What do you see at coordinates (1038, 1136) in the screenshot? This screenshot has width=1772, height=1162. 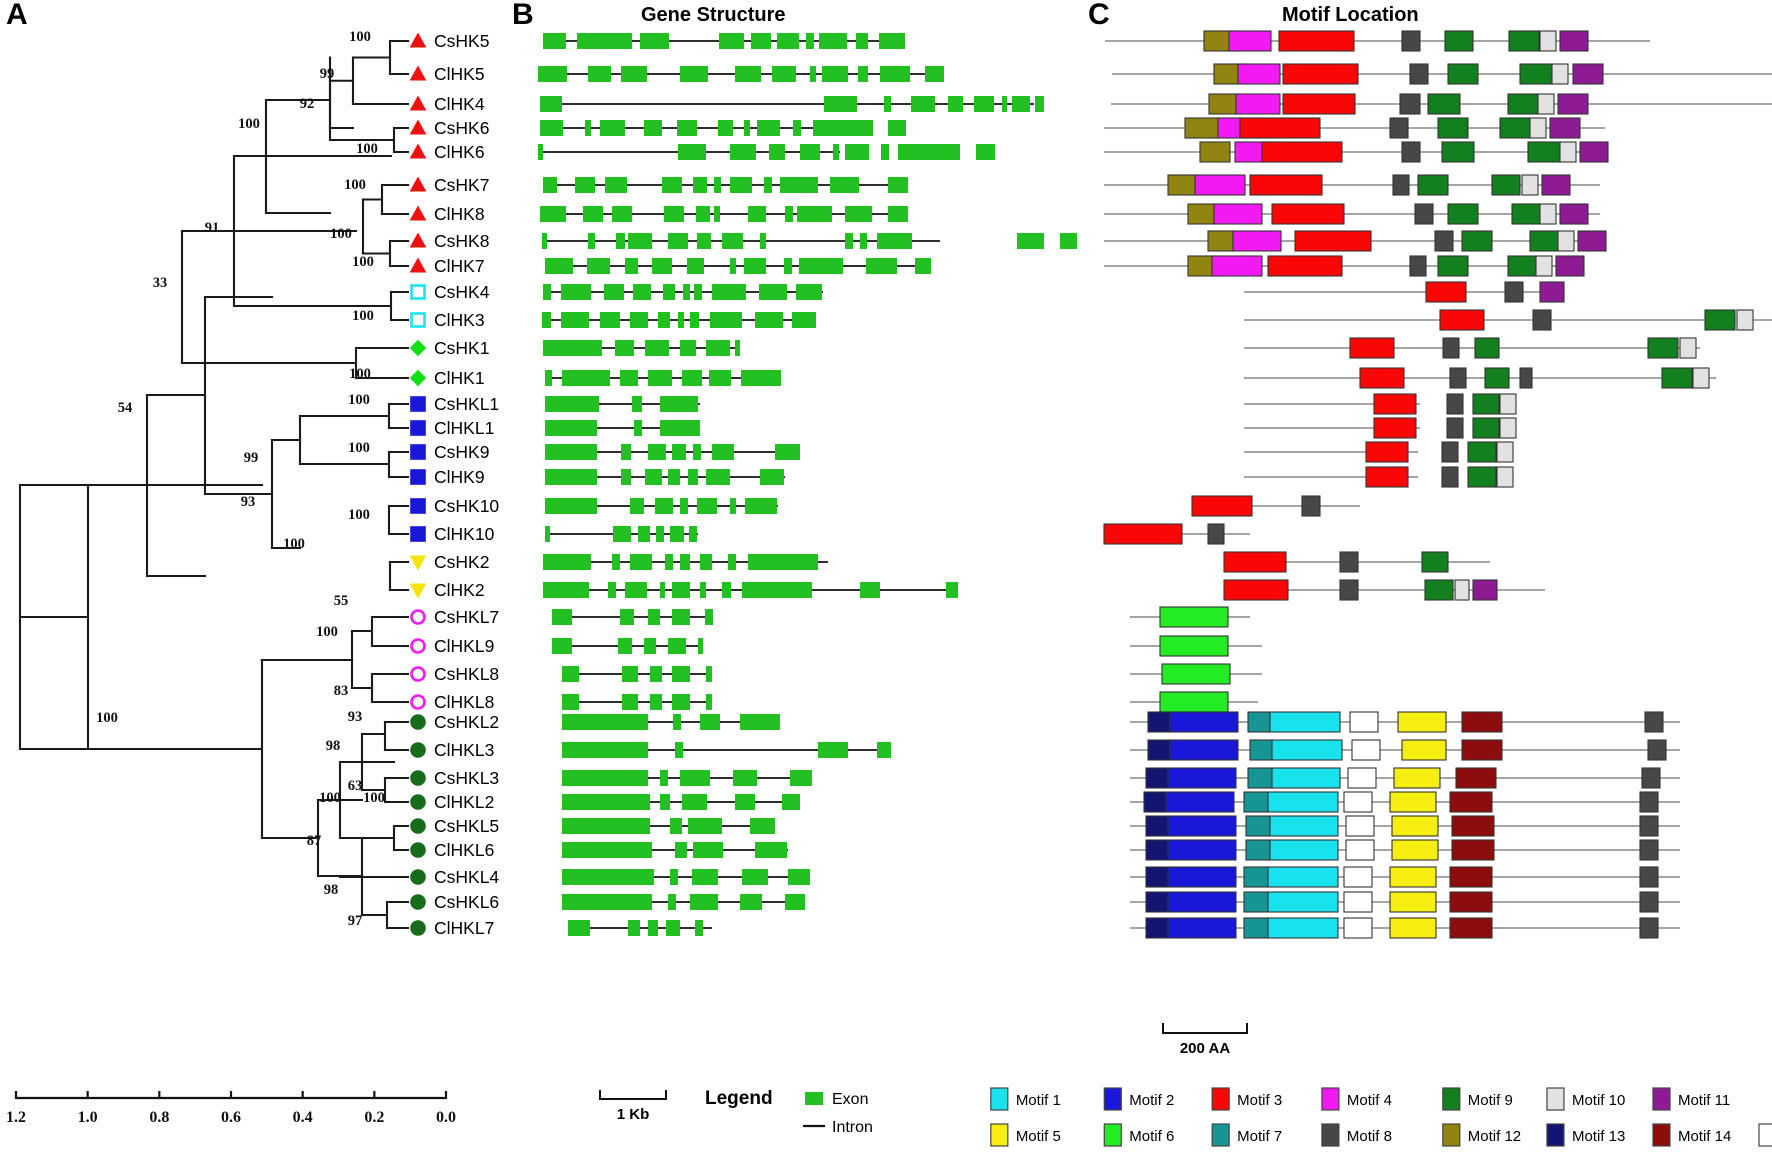 I see `motif-legend-label-5: Motif 5` at bounding box center [1038, 1136].